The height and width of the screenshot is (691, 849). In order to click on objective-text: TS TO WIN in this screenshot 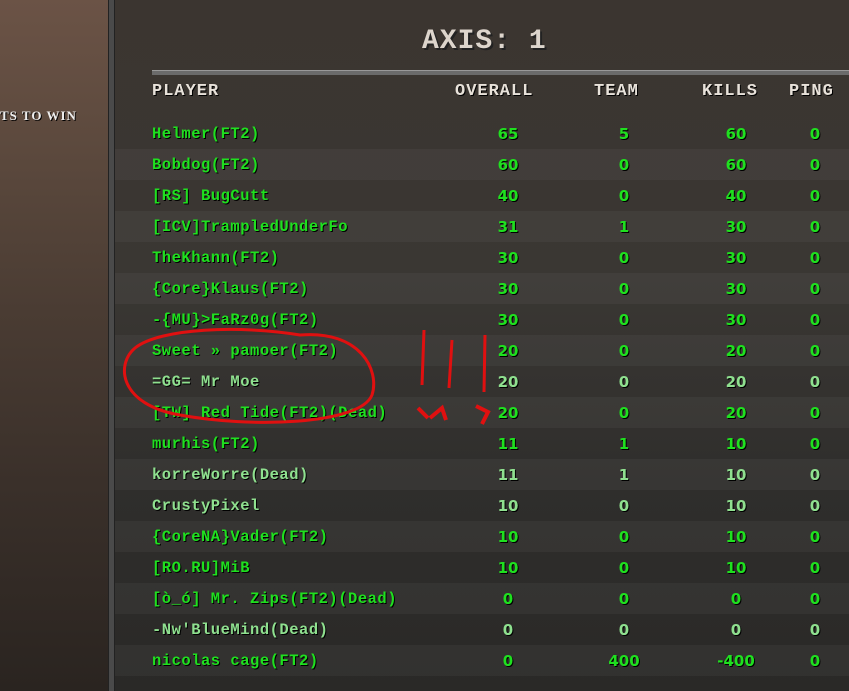, I will do `click(38, 115)`.